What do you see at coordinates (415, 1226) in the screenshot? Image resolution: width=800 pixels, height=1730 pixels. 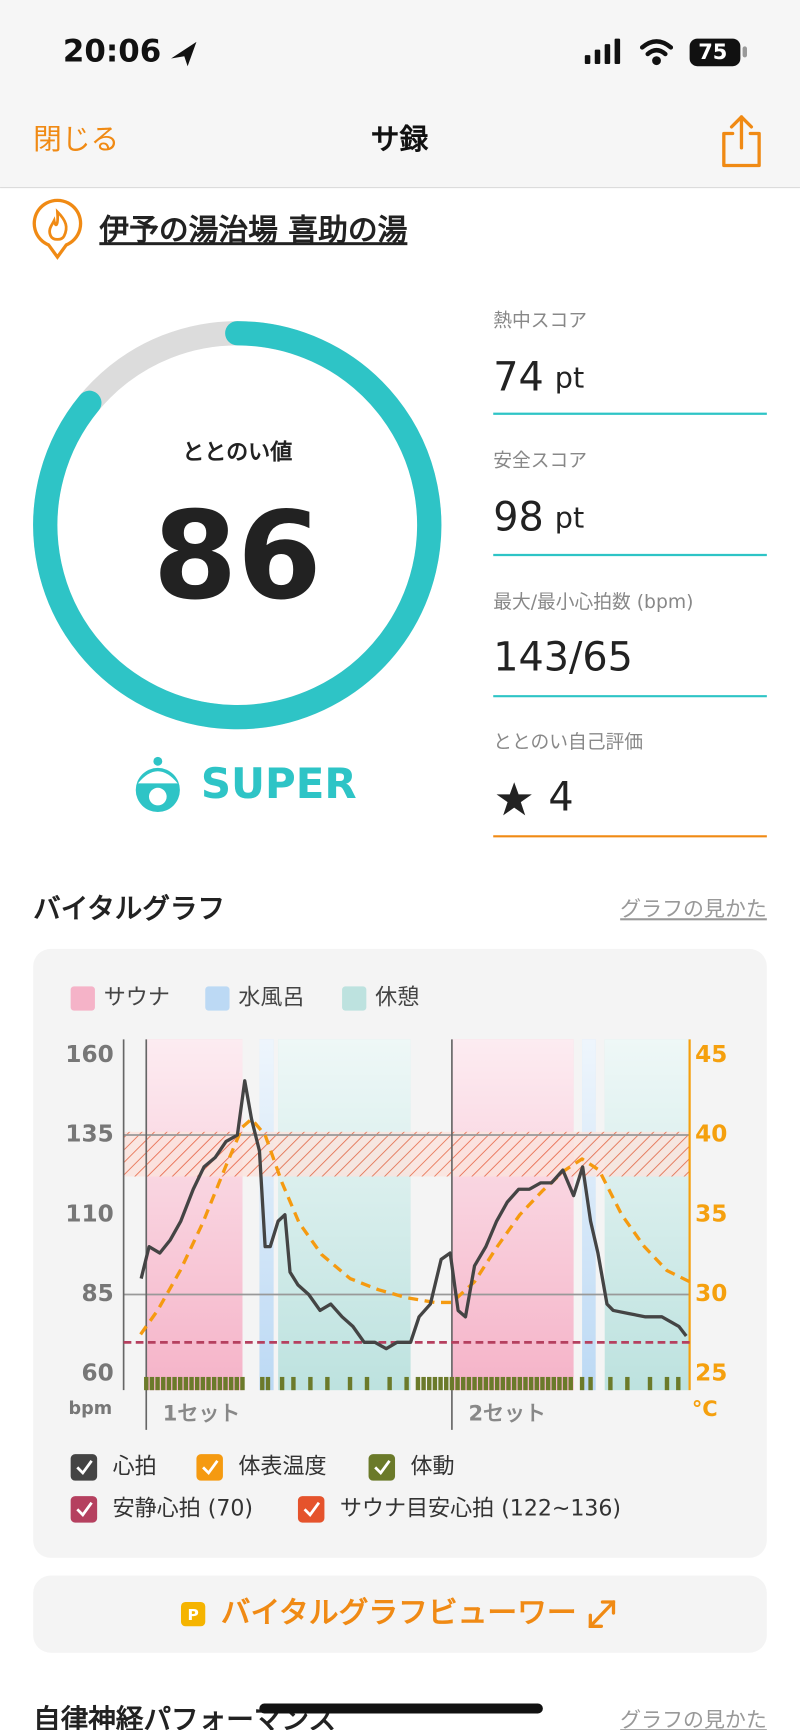 I see `series-line` at bounding box center [415, 1226].